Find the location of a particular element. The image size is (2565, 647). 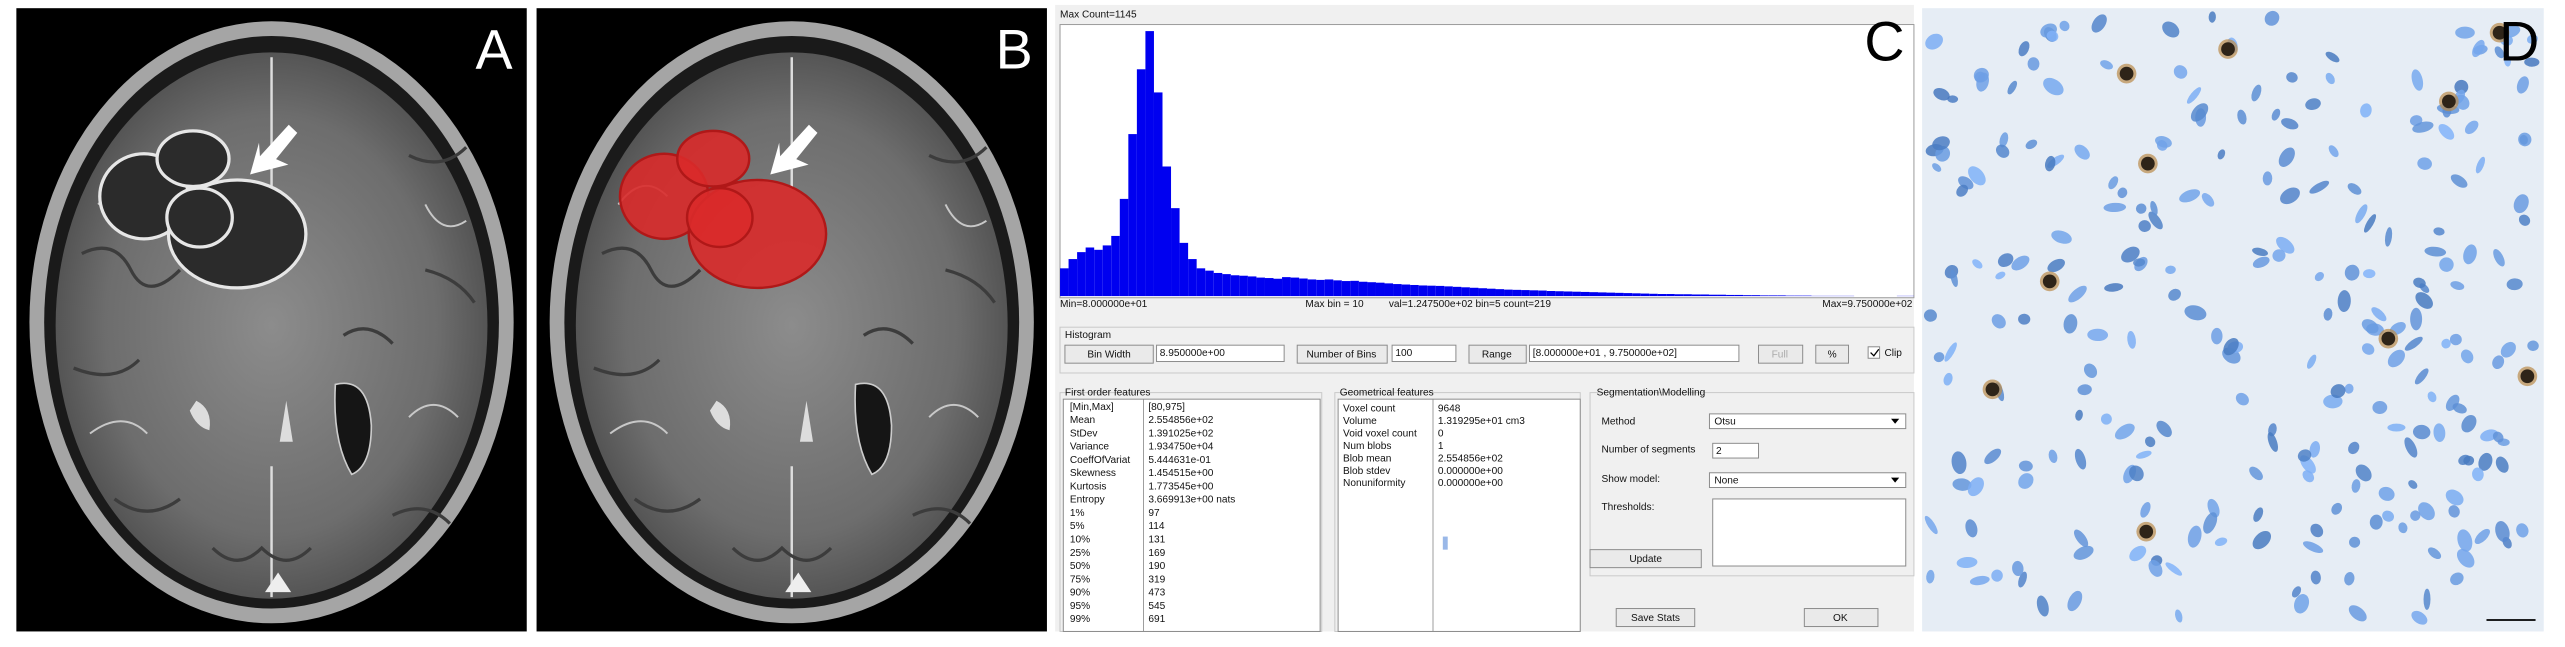

field-text: [8.000000e+01 , 9.750000e+02] is located at coordinates (1605, 353).